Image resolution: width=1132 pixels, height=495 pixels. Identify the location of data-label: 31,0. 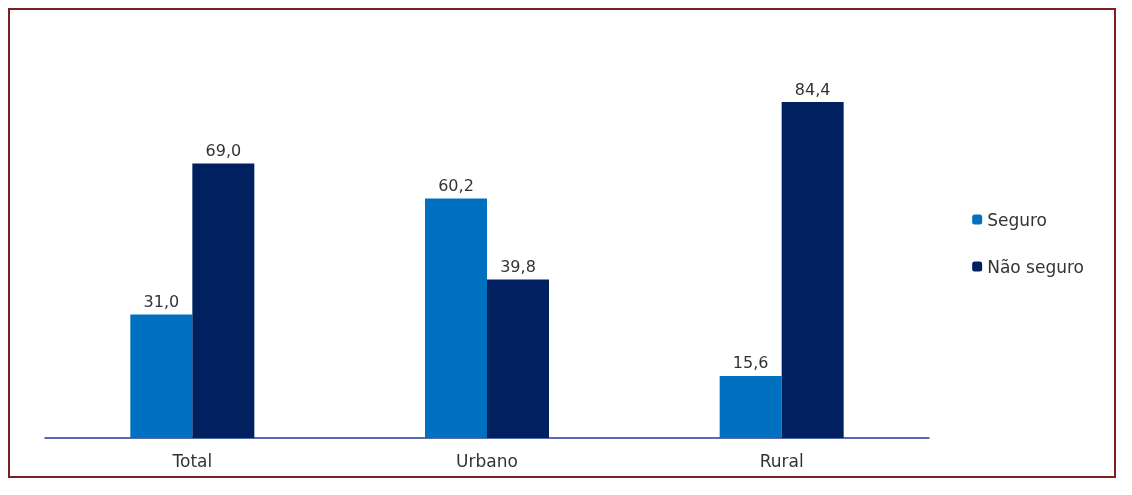
(161, 302).